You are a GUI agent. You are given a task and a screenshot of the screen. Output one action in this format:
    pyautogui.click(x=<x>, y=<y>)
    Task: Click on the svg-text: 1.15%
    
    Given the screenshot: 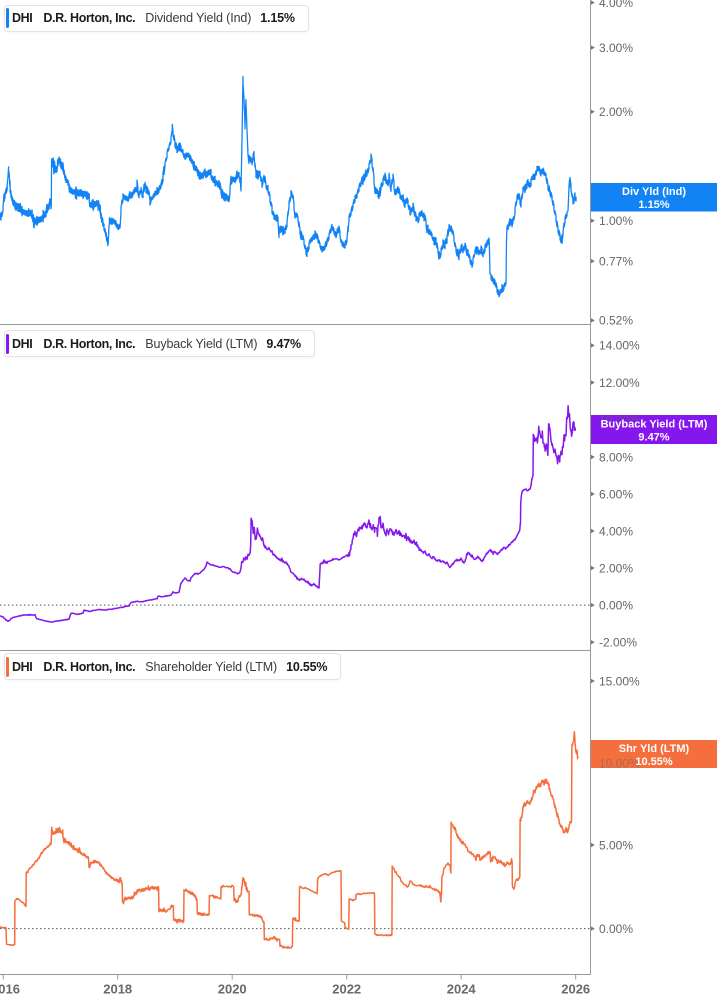 What is the action you would take?
    pyautogui.click(x=653, y=205)
    